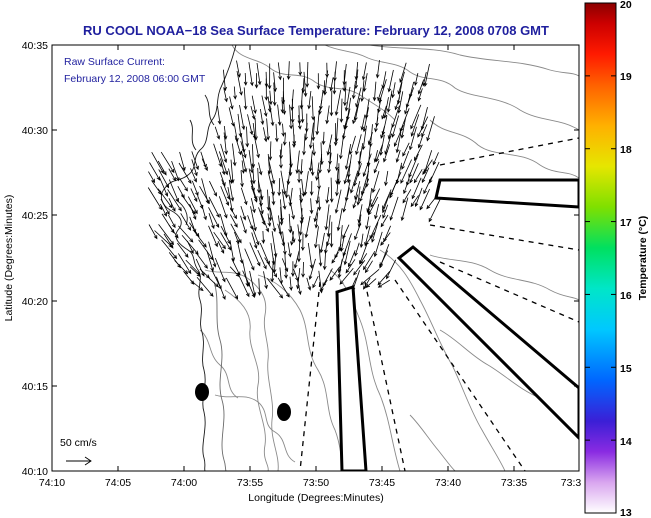 Image resolution: width=651 pixels, height=518 pixels. I want to click on x-tick-label: 73:3, so click(571, 483).